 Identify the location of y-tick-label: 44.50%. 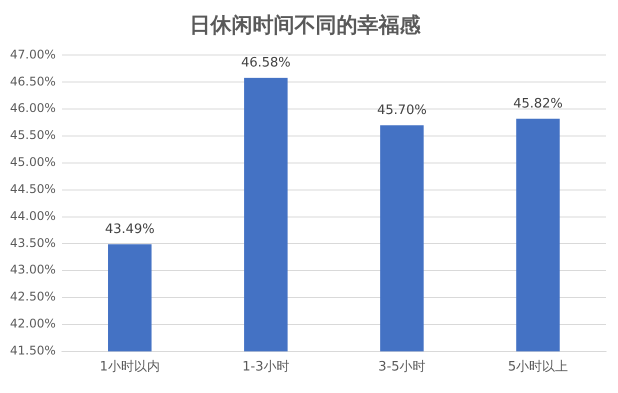
(33, 189).